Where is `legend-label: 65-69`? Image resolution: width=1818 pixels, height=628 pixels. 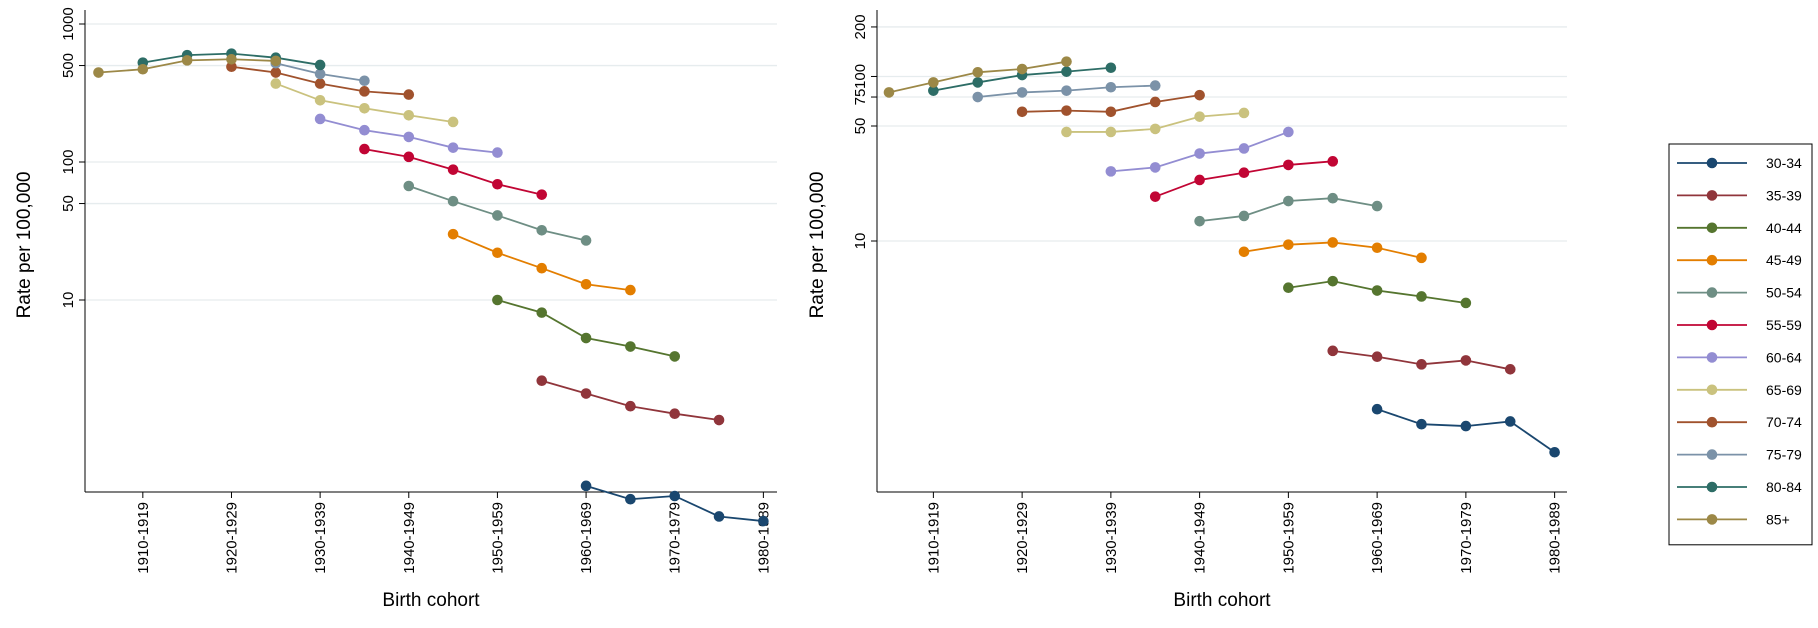 legend-label: 65-69 is located at coordinates (1784, 390).